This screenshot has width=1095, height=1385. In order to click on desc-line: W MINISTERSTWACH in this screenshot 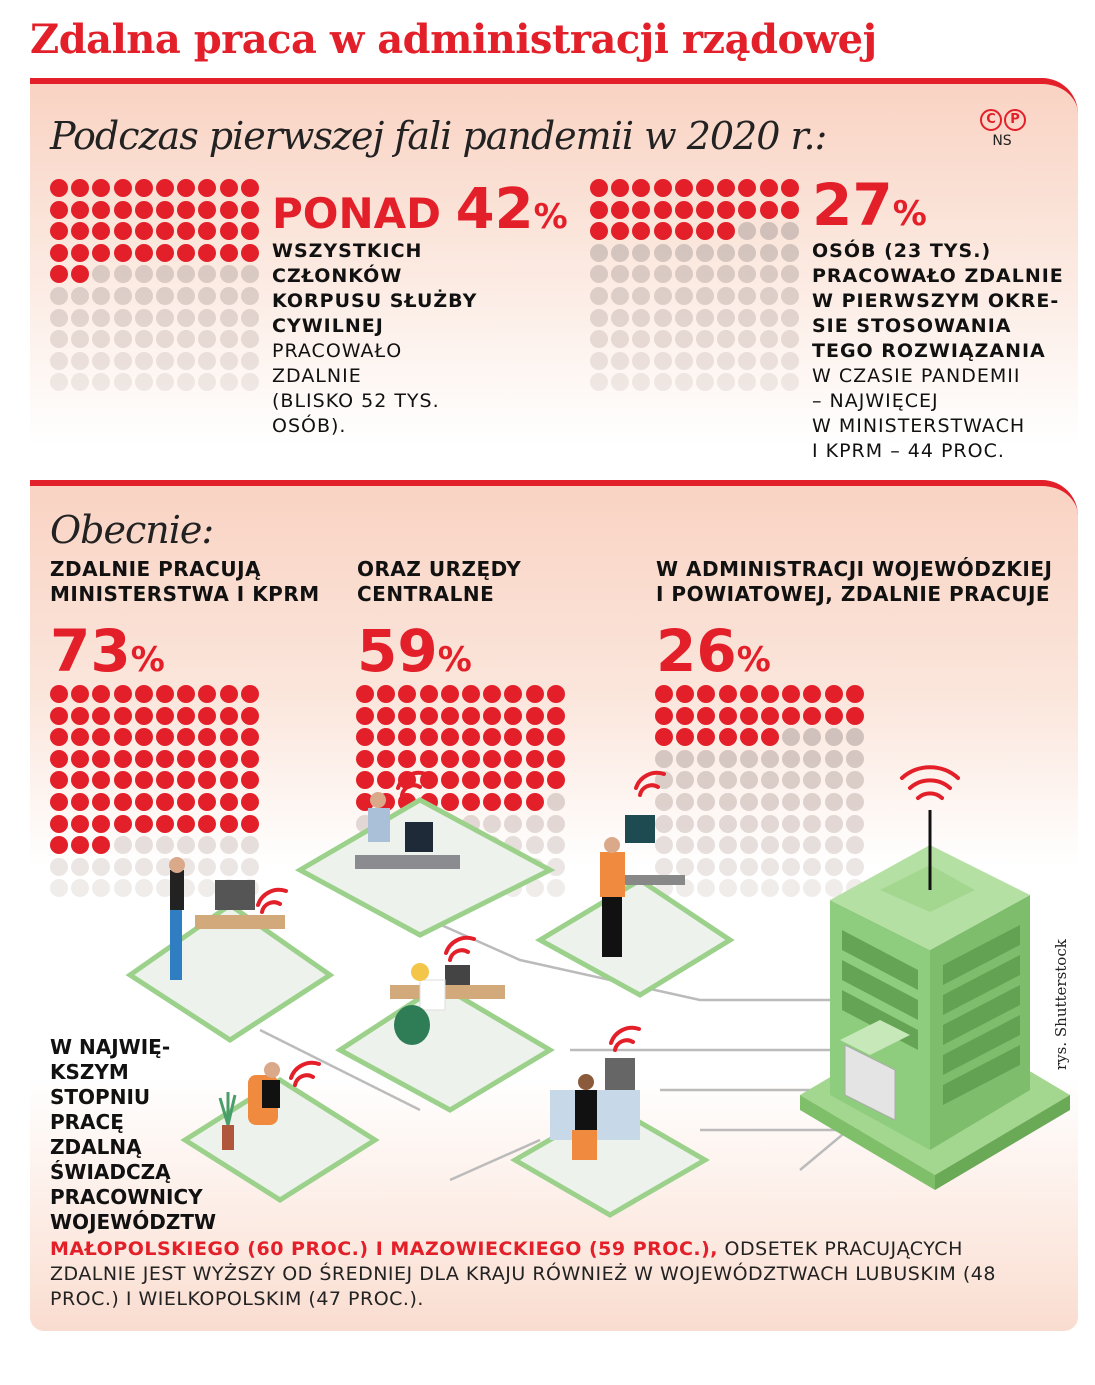, I will do `click(919, 426)`.